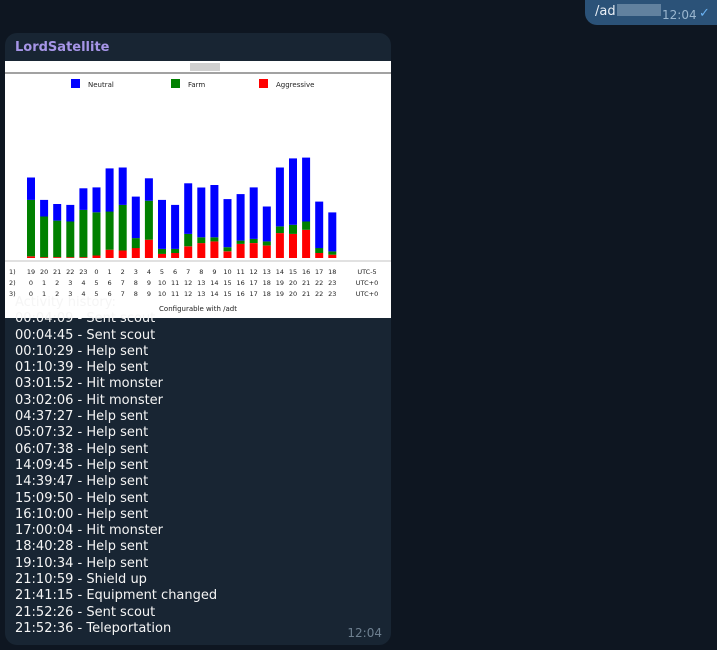 This screenshot has height=650, width=717. What do you see at coordinates (44, 294) in the screenshot?
I see `tick-label: 1` at bounding box center [44, 294].